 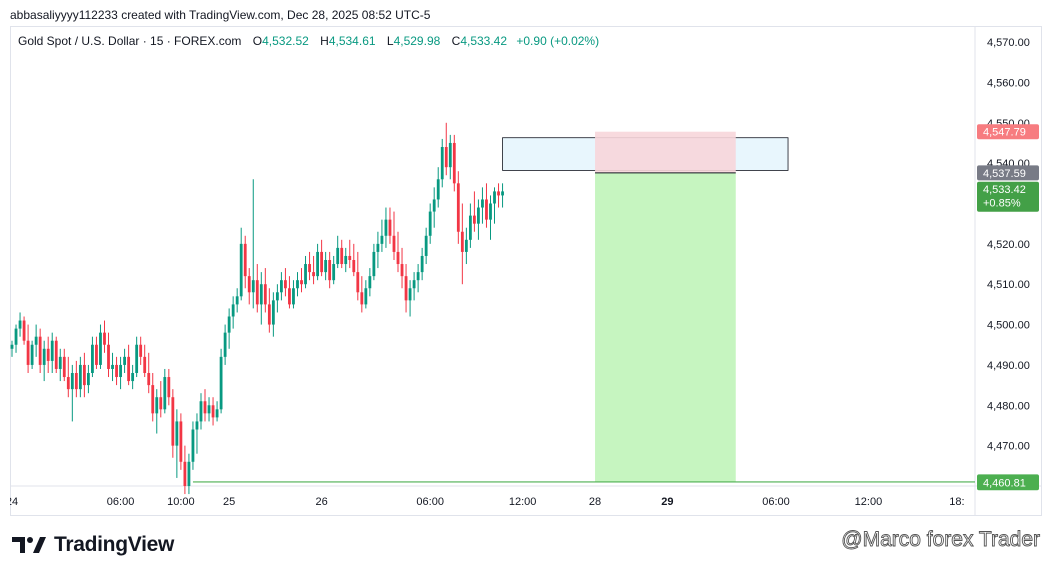 I want to click on y-tick-label: 4,510.00, so click(x=1008, y=285).